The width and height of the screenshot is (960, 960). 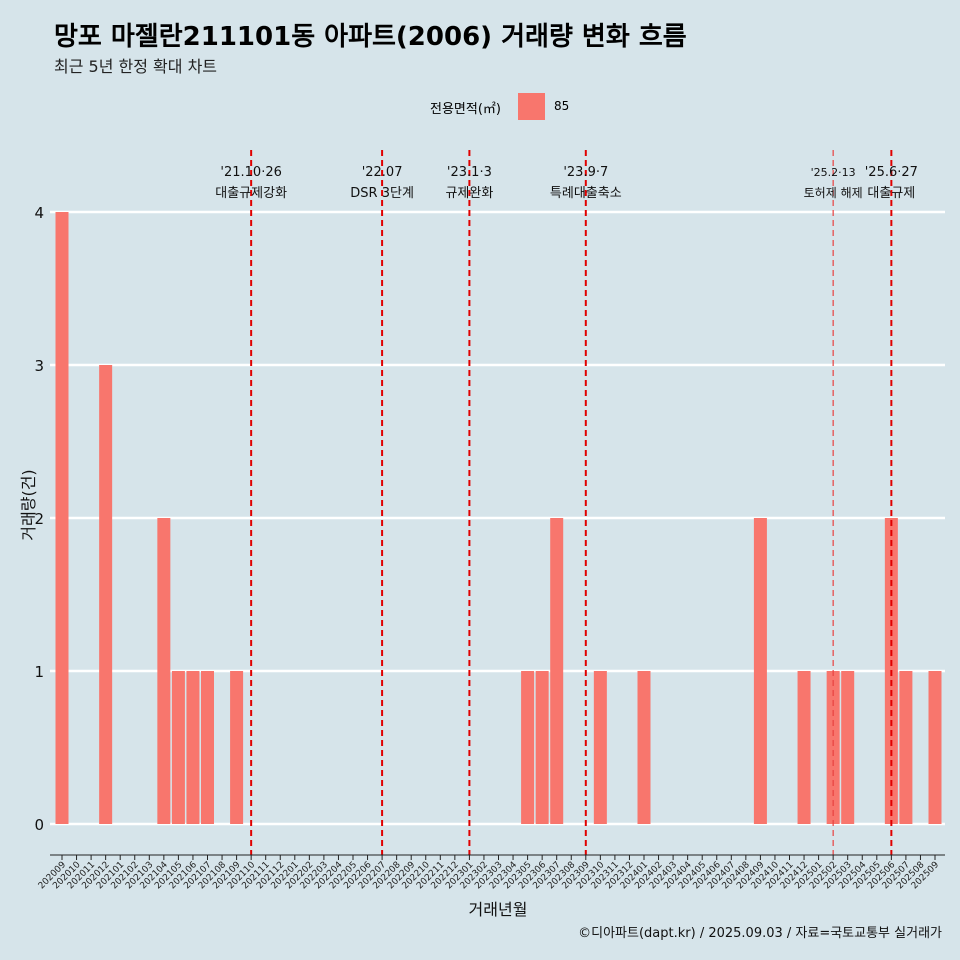 I want to click on event-date-label: '21.10·26, so click(x=250, y=172).